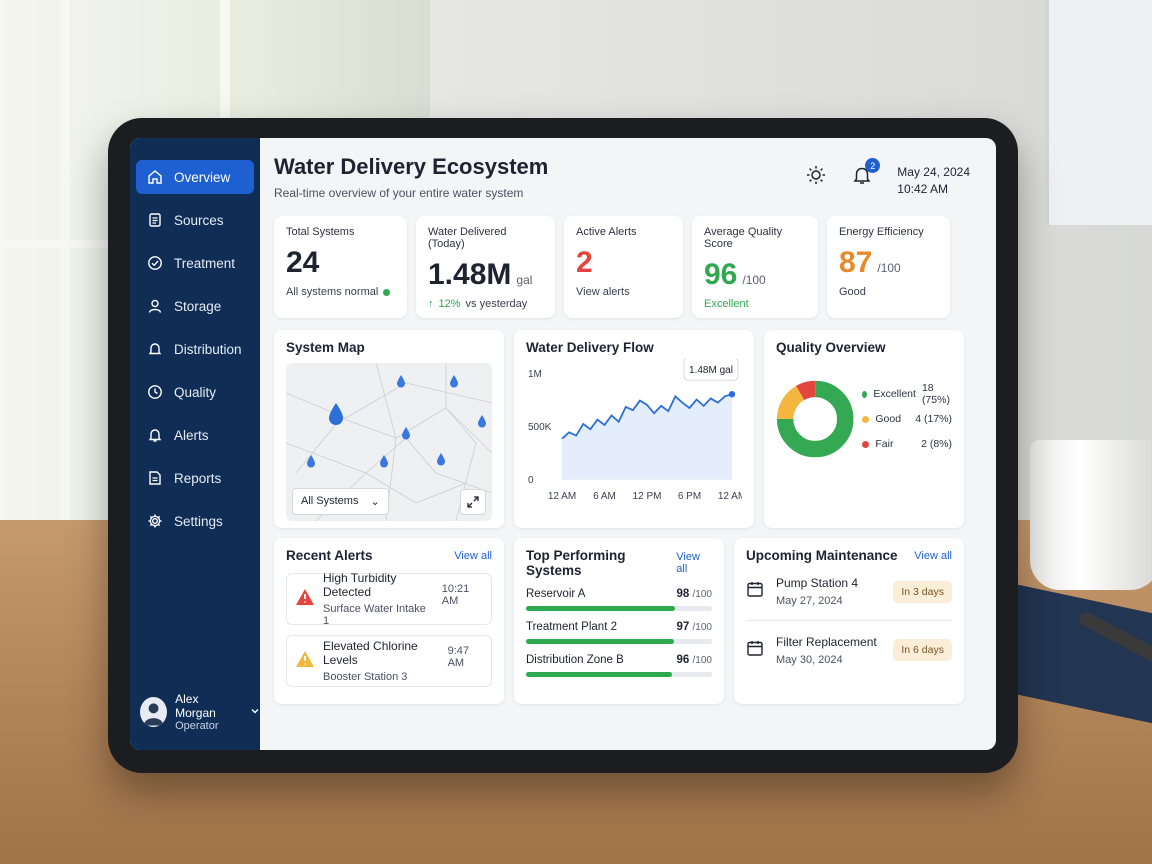  What do you see at coordinates (933, 172) in the screenshot?
I see `current-date: May 24, 2024` at bounding box center [933, 172].